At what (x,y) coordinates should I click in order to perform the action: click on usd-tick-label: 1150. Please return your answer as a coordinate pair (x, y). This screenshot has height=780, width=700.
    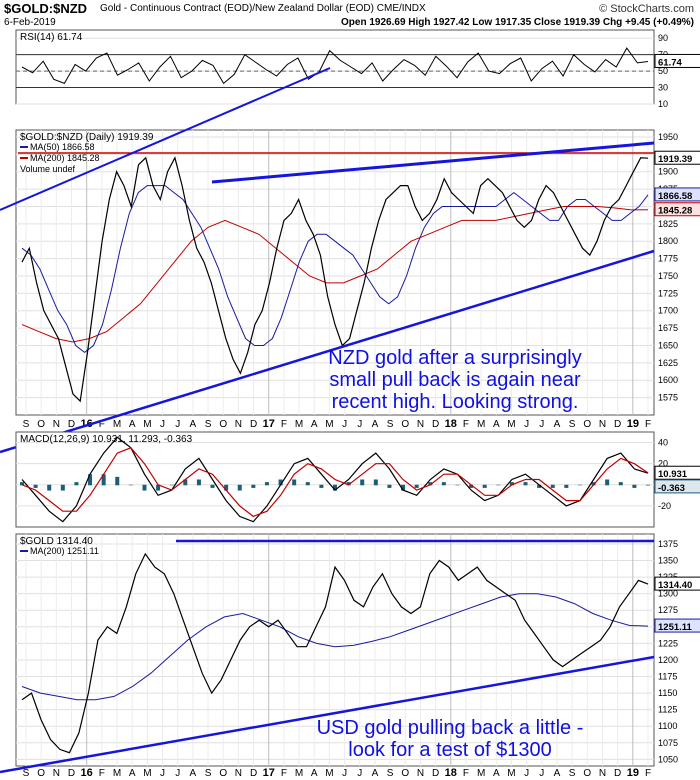
    Looking at the image, I should click on (667, 693).